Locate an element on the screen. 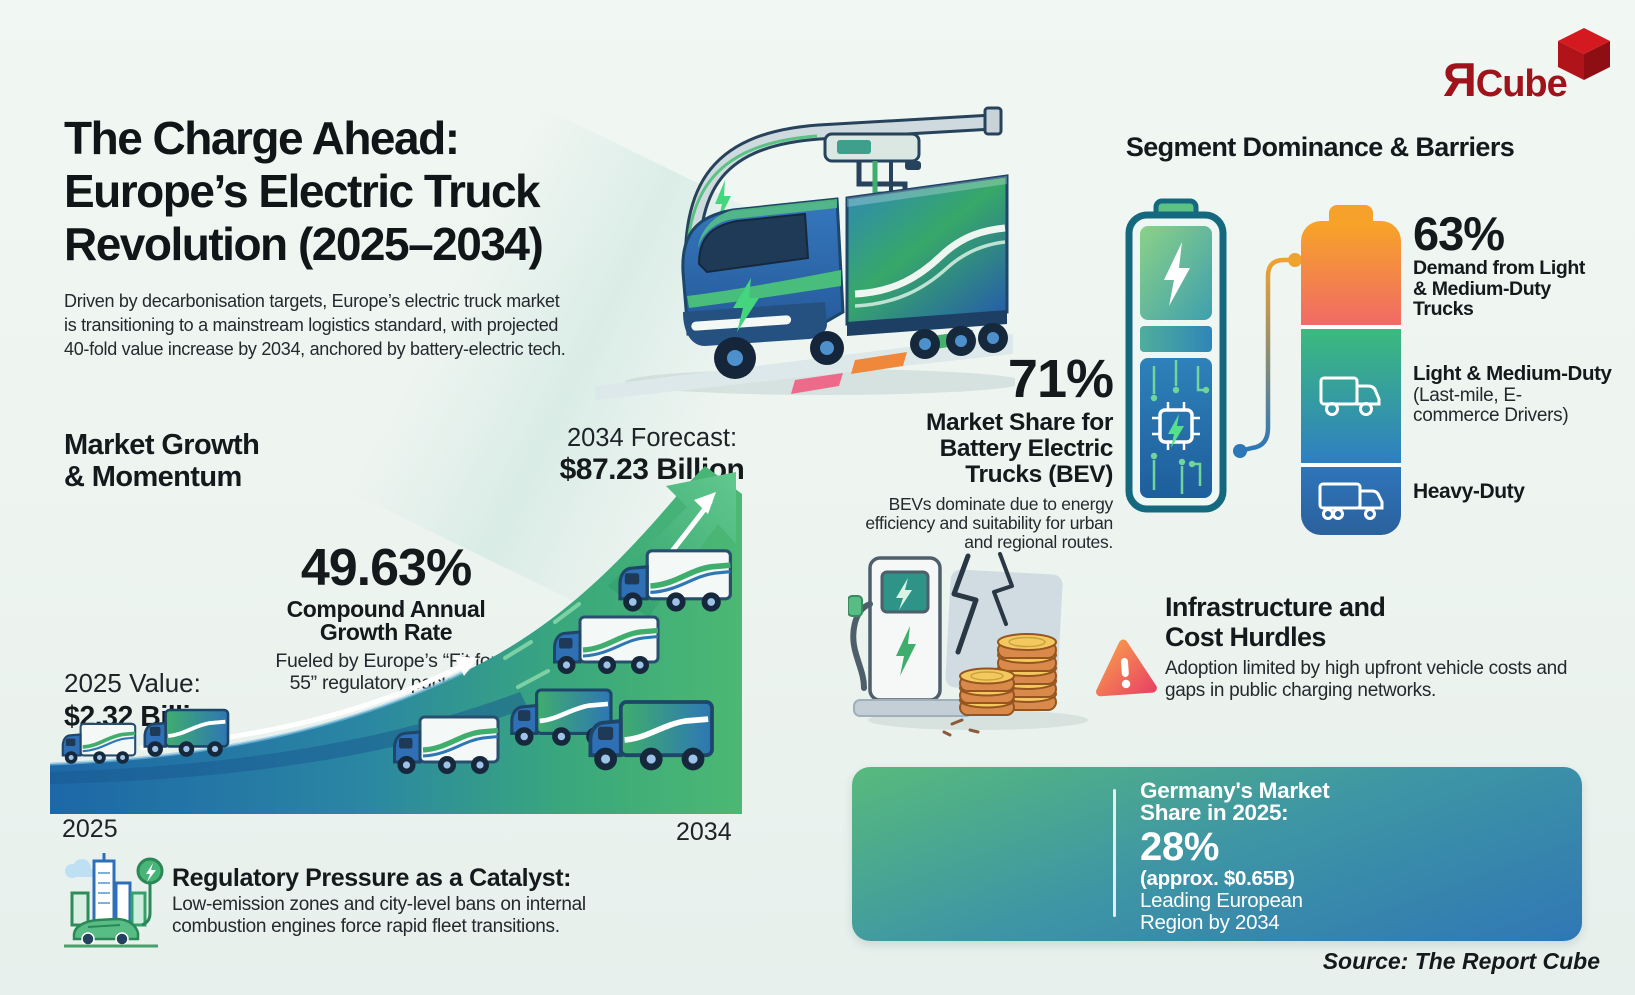  warning-icon is located at coordinates (1126, 668).